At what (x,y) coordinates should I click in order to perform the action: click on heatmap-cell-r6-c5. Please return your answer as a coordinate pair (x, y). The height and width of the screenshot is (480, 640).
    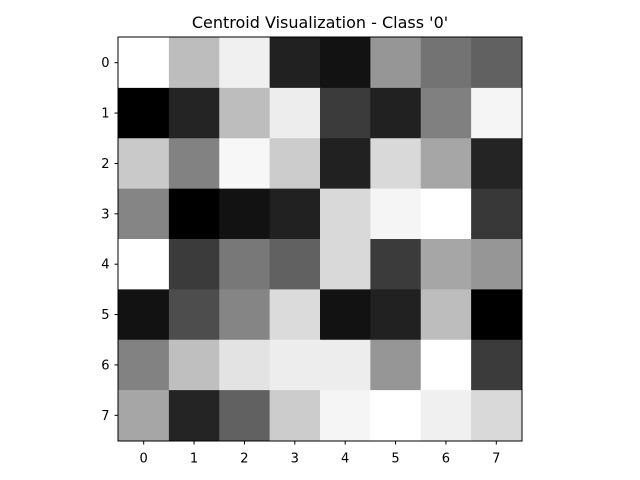
    Looking at the image, I should click on (396, 365).